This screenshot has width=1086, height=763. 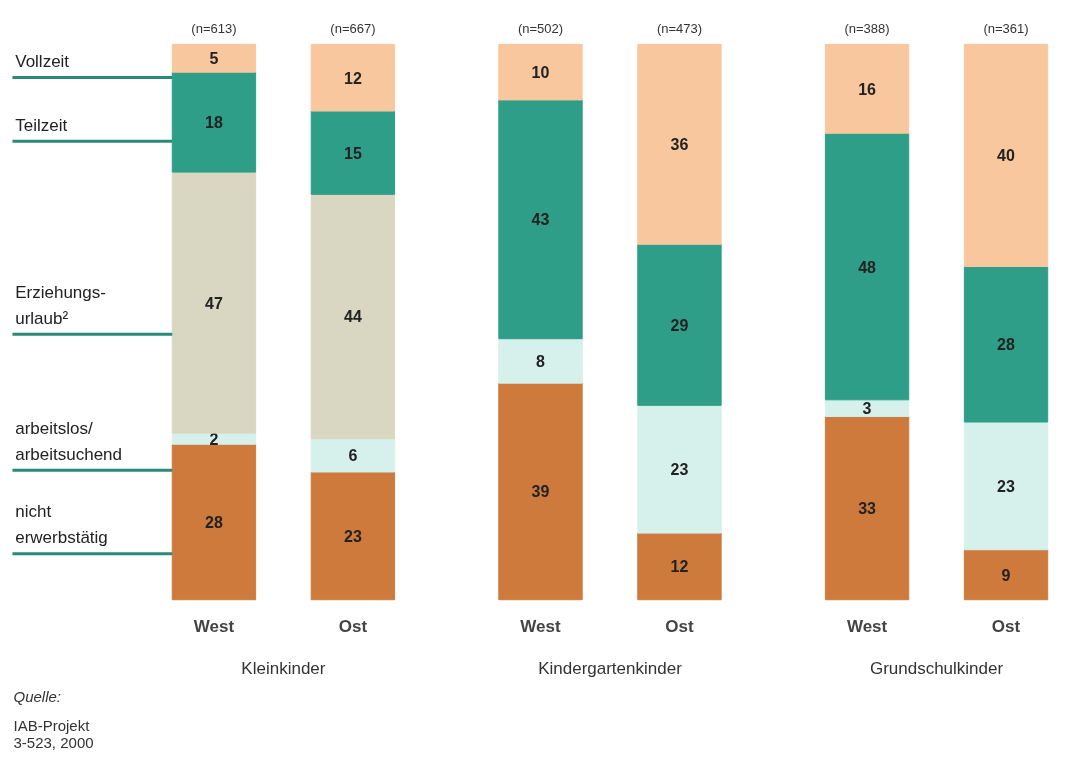 What do you see at coordinates (61, 524) in the screenshot?
I see `text: nicht erwerbstätig` at bounding box center [61, 524].